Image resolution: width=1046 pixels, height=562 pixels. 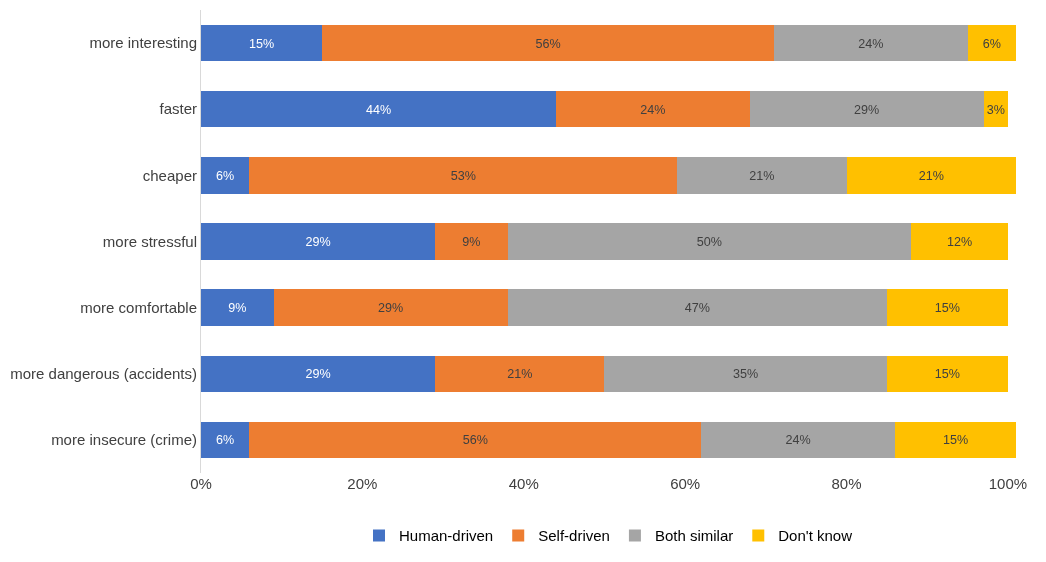 I want to click on data-label: 12%, so click(x=959, y=242).